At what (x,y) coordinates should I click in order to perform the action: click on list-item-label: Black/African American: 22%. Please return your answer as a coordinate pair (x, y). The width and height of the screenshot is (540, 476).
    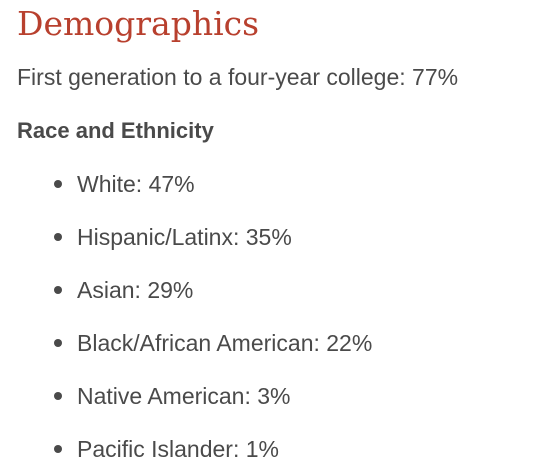
    Looking at the image, I should click on (225, 343).